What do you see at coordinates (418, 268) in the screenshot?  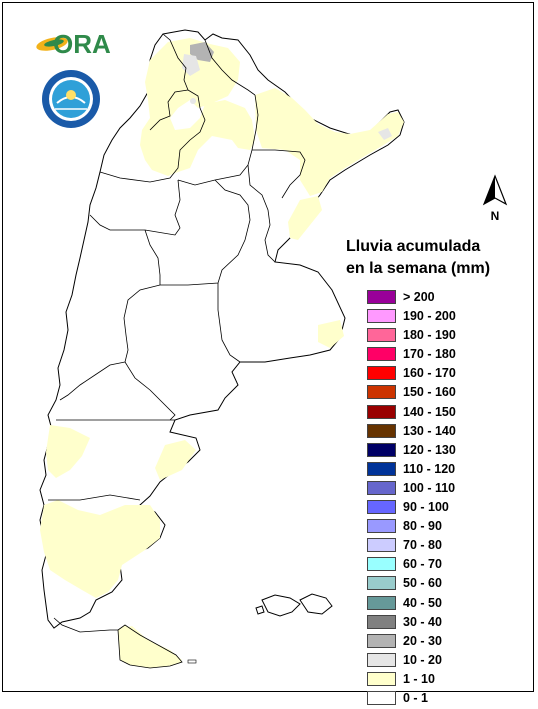 I see `legend-title-line2: en la semana (mm)` at bounding box center [418, 268].